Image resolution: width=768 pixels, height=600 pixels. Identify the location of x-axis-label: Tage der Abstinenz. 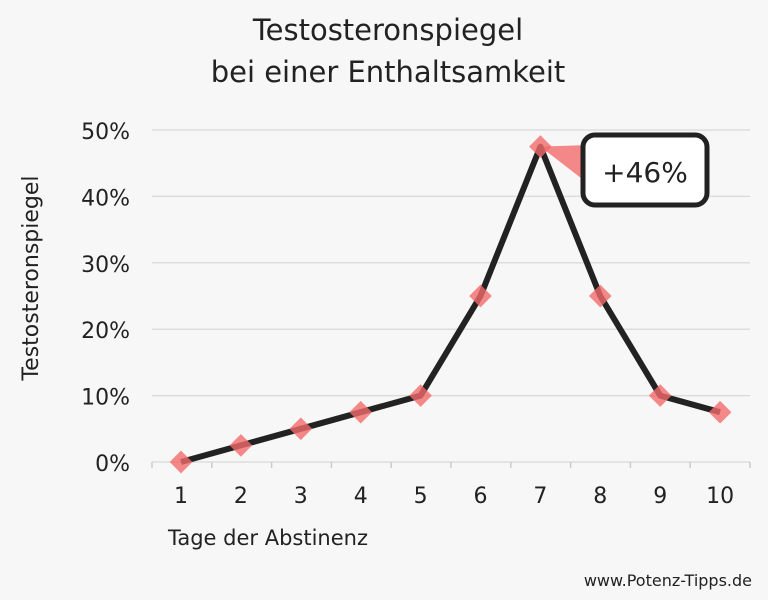
(267, 538).